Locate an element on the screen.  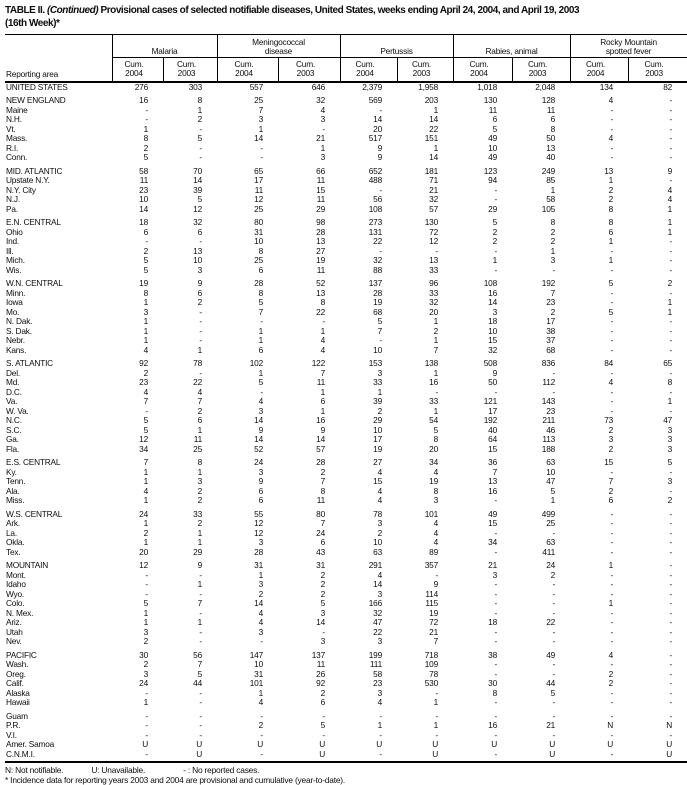
value-cell: 47 is located at coordinates (668, 420).